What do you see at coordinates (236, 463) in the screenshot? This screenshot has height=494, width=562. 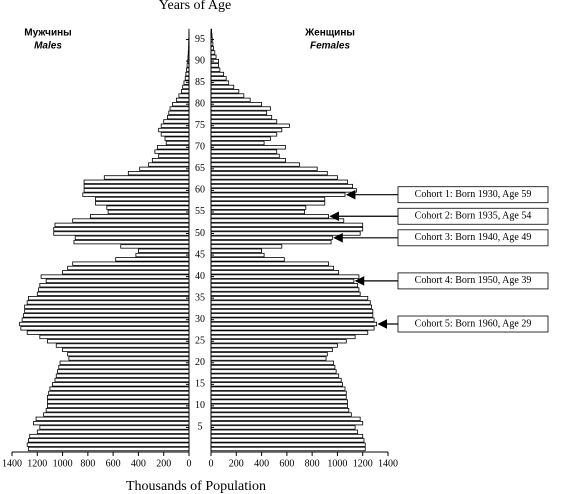 I see `x-tick-label: 200` at bounding box center [236, 463].